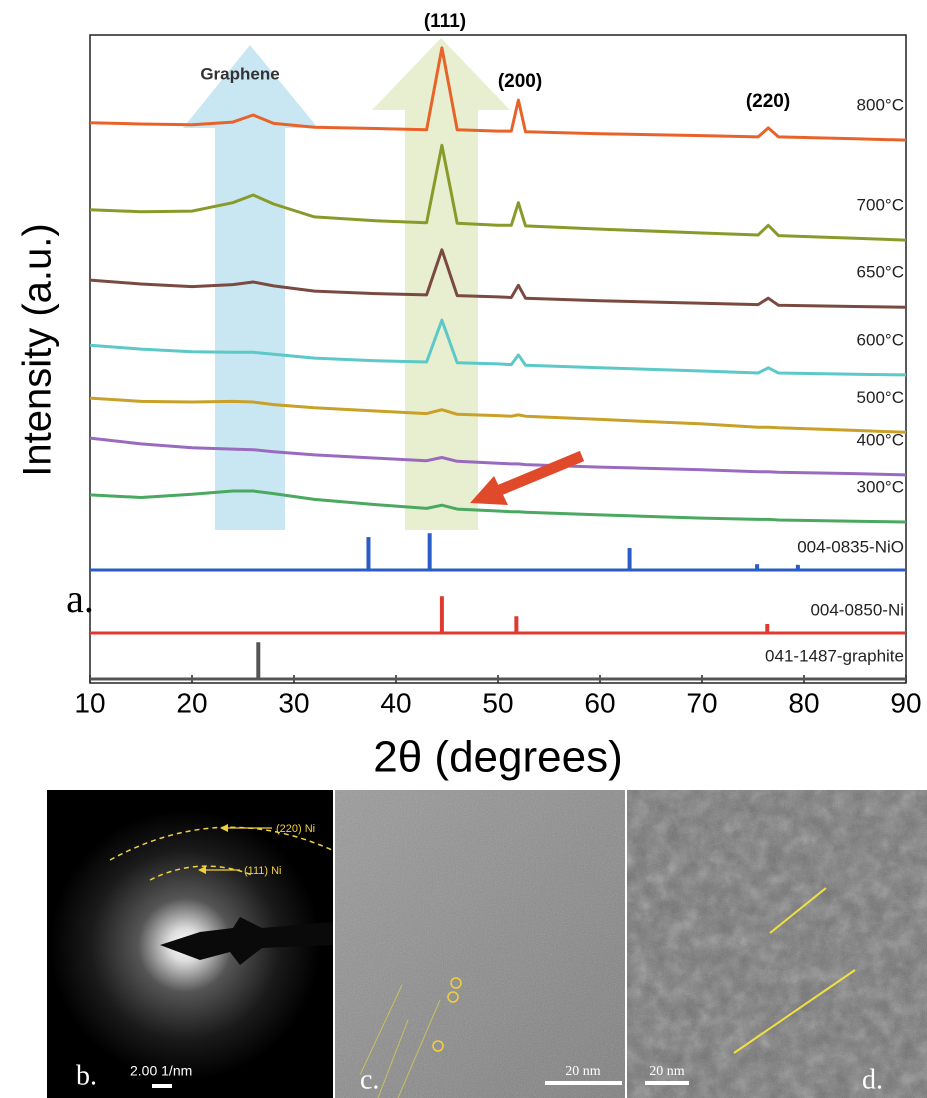 This screenshot has width=927, height=1098. What do you see at coordinates (161, 1071) in the screenshot?
I see `scale-bar-label: 2.00 1/nm` at bounding box center [161, 1071].